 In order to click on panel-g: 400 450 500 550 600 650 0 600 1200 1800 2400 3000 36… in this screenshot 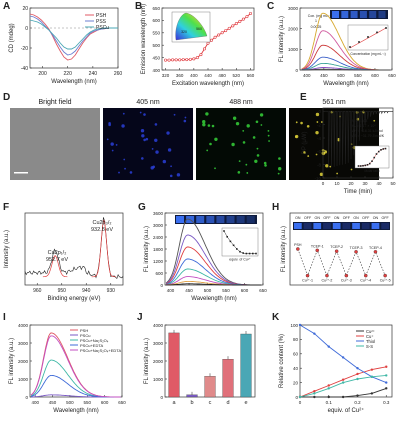, I will do `click(205, 256)`.